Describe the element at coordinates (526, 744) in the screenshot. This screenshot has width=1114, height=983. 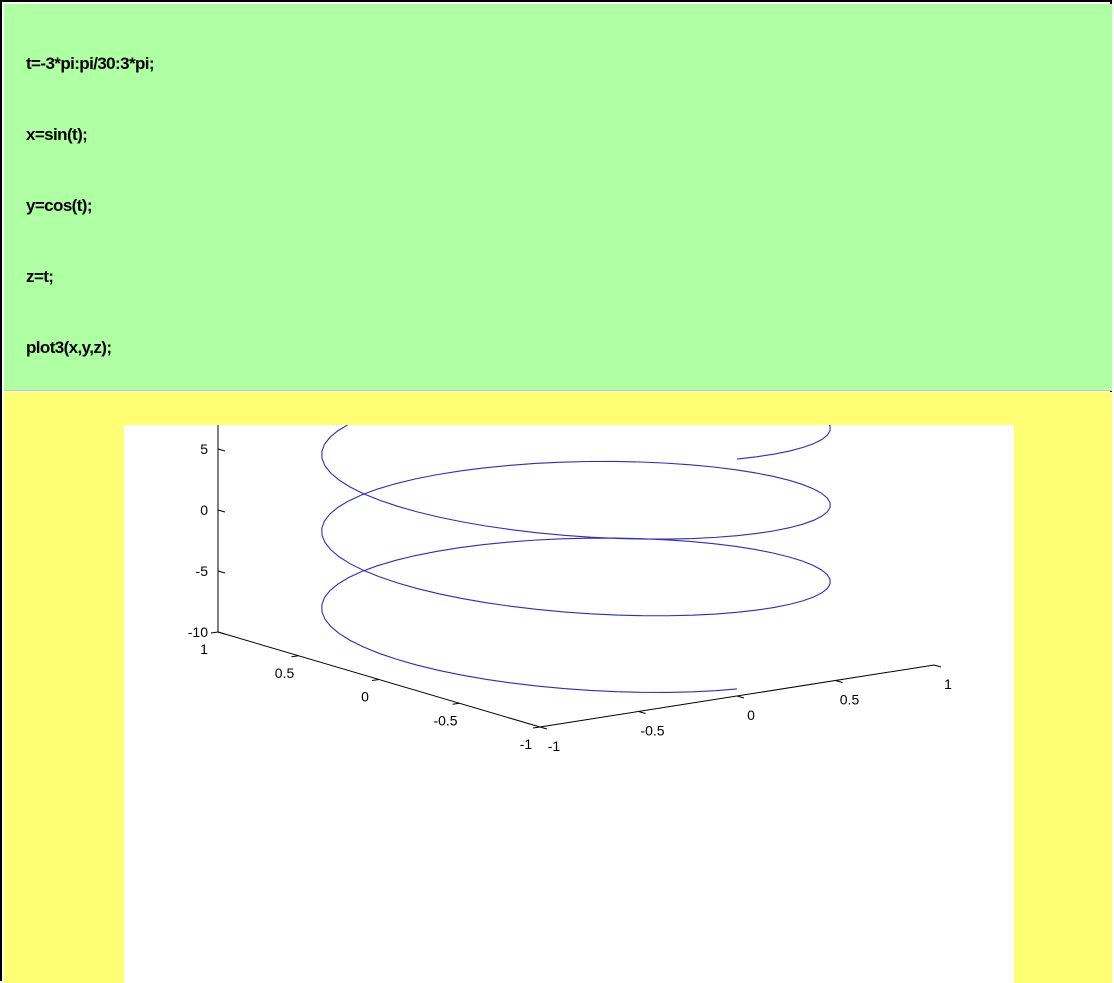
I see `y-tick-label: -1` at that location.